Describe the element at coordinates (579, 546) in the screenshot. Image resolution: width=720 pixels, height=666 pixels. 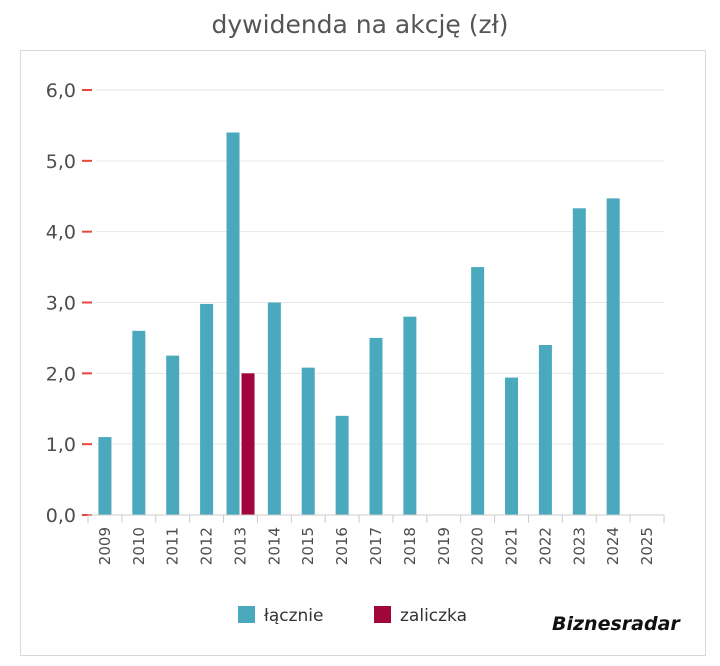
I see `x-tick-label: 2023` at that location.